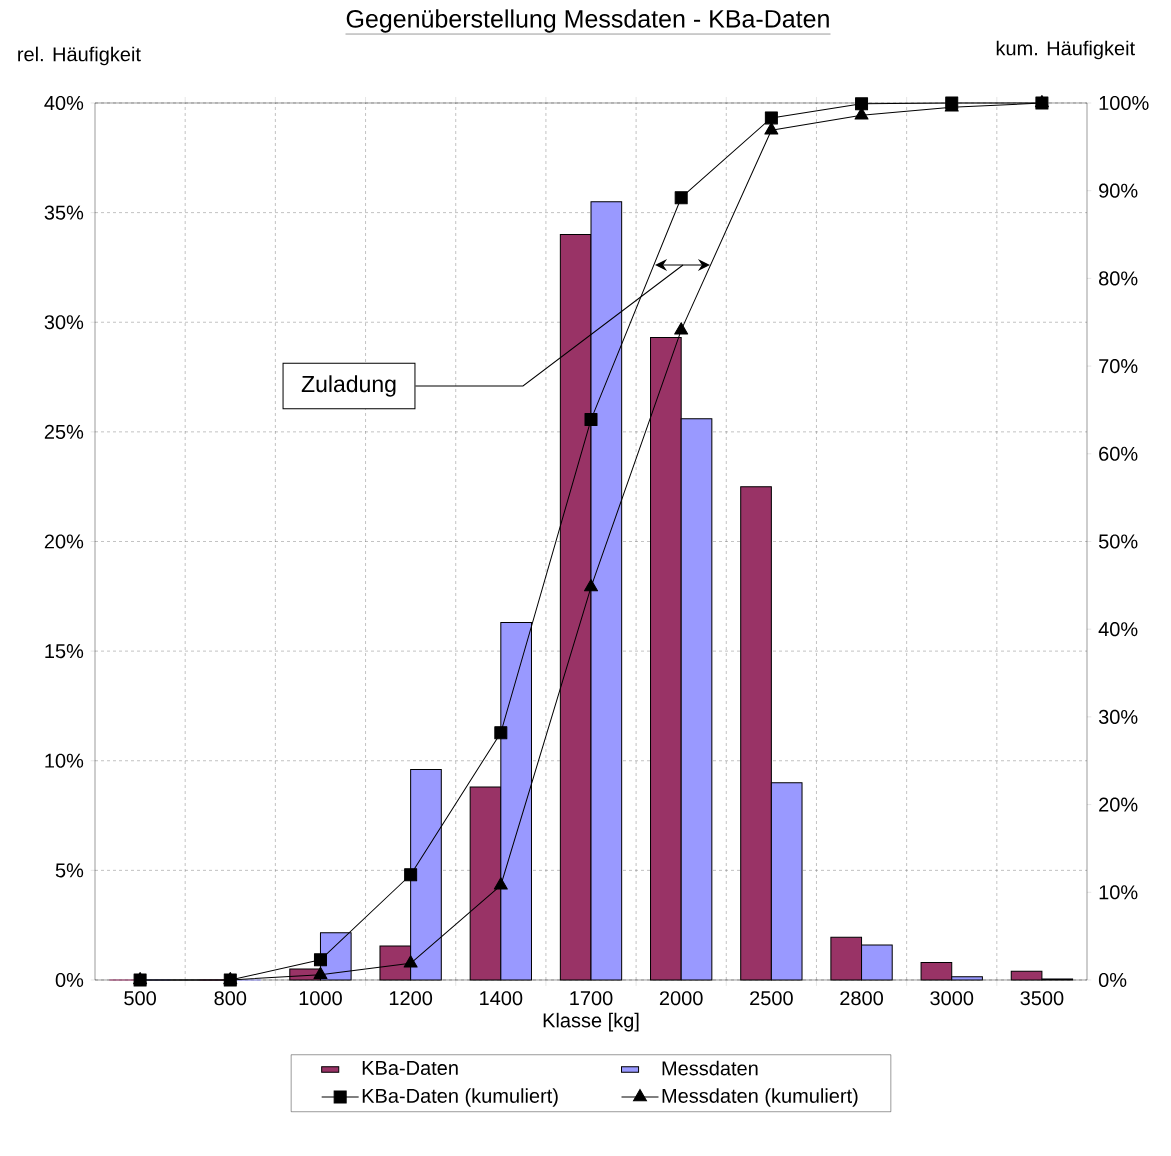  I want to click on x-tick-label: 500, so click(140, 998).